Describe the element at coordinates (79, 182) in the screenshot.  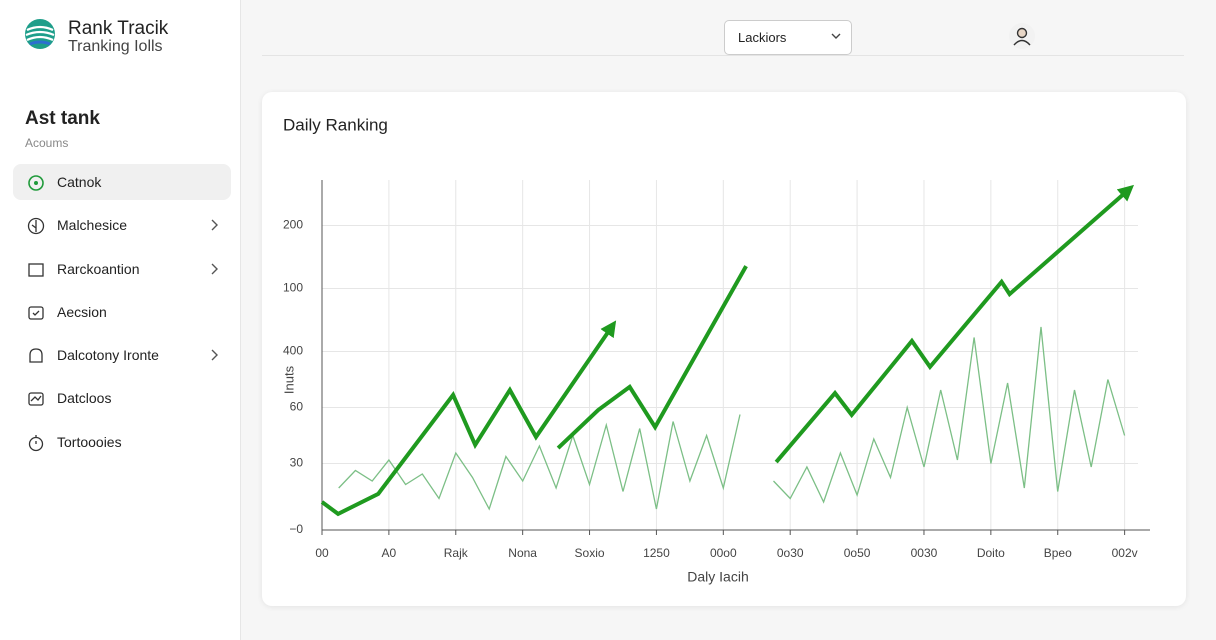
I see `nav-label: Catnok` at that location.